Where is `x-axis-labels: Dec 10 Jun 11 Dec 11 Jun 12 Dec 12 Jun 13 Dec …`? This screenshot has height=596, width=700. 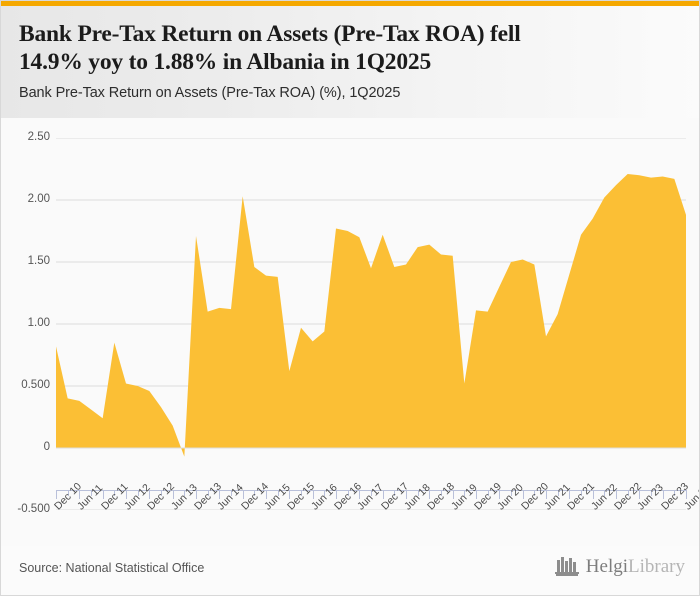
x-axis-labels: Dec 10 Jun 11 Dec 11 Jun 12 Dec 12 Jun 13 Dec … is located at coordinates (375, 516).